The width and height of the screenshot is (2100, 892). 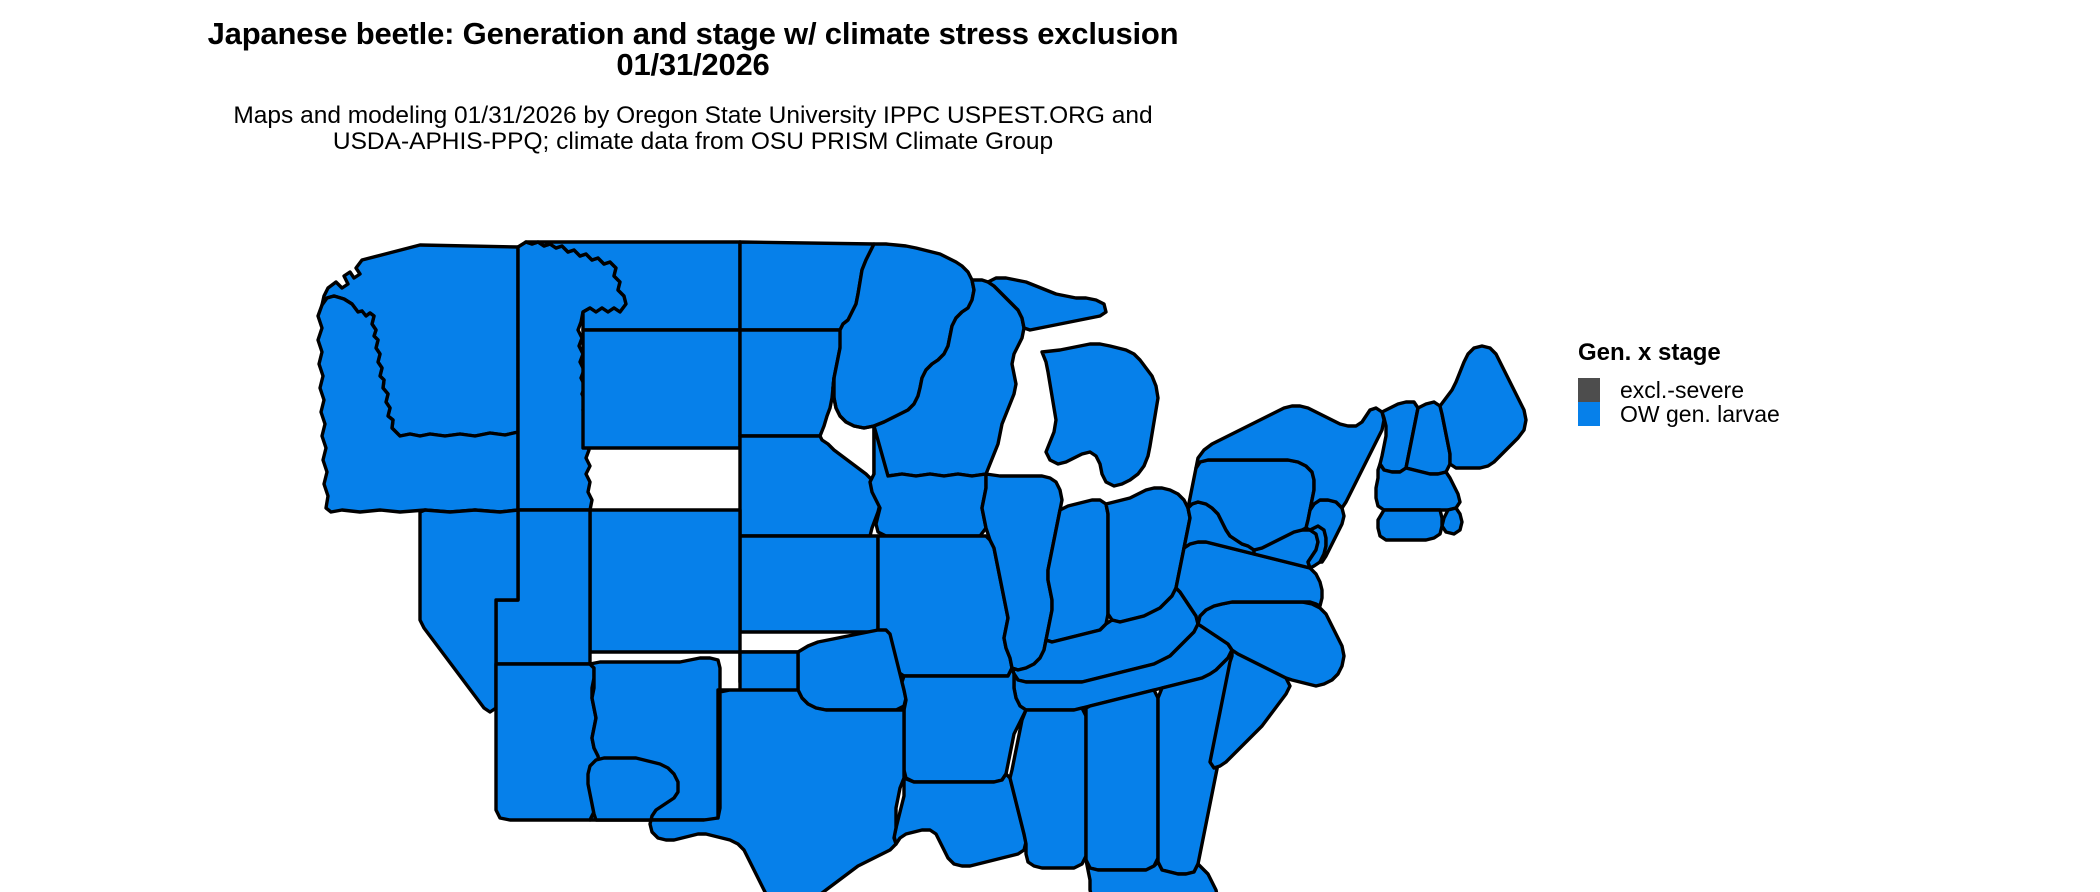 What do you see at coordinates (945, 606) in the screenshot?
I see `state-MO` at bounding box center [945, 606].